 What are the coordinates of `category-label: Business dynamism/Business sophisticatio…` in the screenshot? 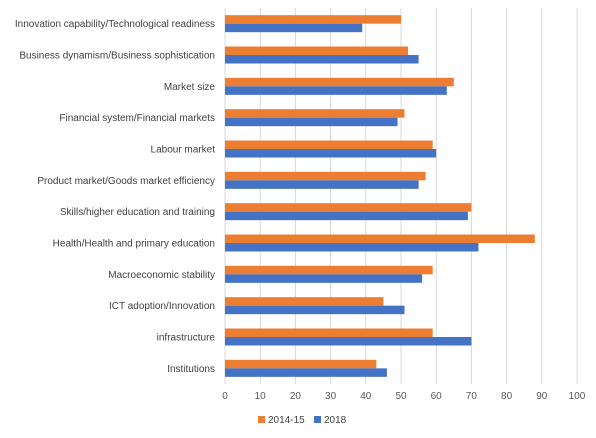 It's located at (117, 56).